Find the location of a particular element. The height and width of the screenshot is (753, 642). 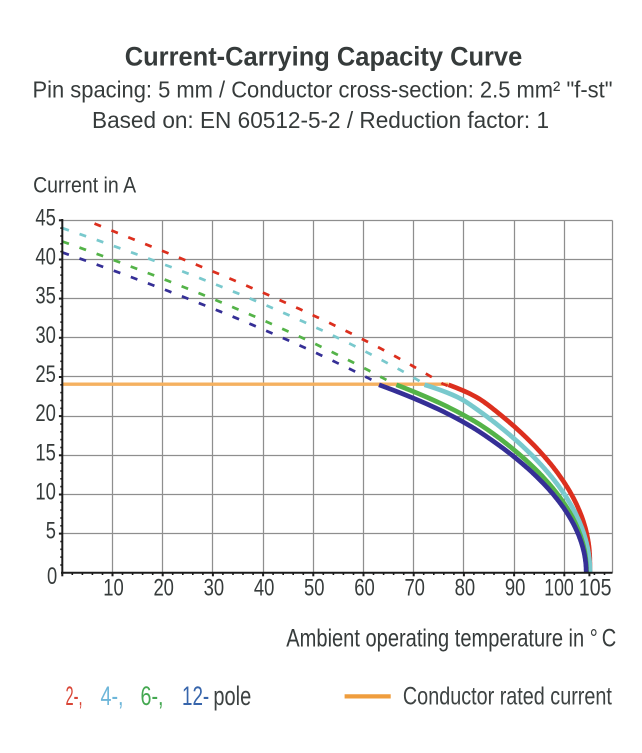

svg-text: 0 is located at coordinates (52, 576).